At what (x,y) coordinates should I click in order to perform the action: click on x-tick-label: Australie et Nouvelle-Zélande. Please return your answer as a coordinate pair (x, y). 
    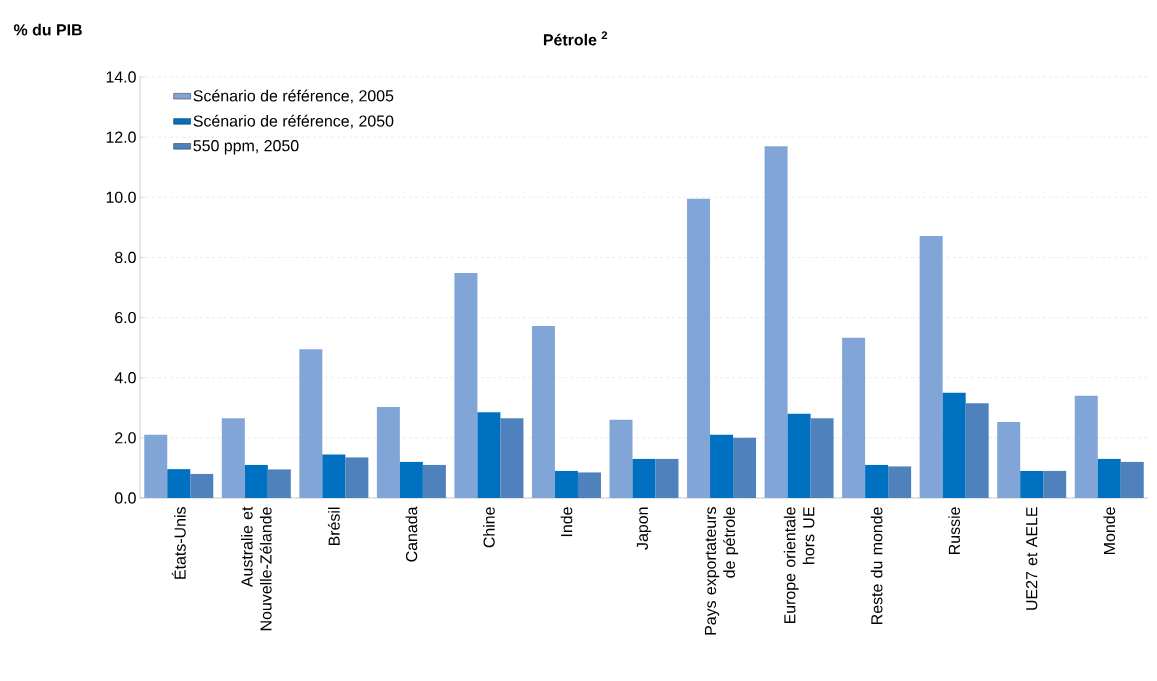
    Looking at the image, I should click on (256, 568).